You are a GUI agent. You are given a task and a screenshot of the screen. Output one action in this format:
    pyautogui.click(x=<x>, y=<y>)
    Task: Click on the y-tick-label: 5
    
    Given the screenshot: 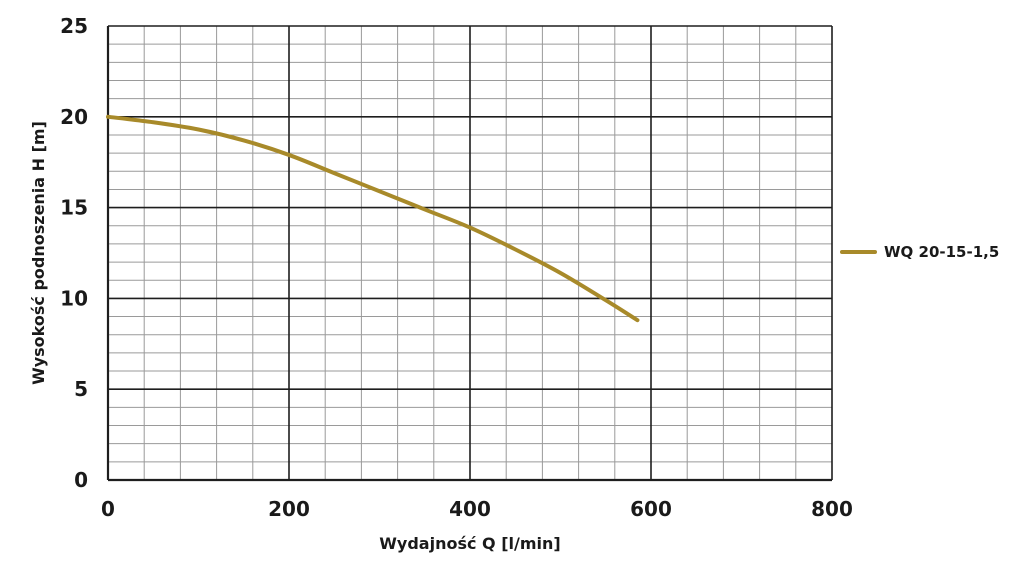 What is the action you would take?
    pyautogui.click(x=81, y=389)
    